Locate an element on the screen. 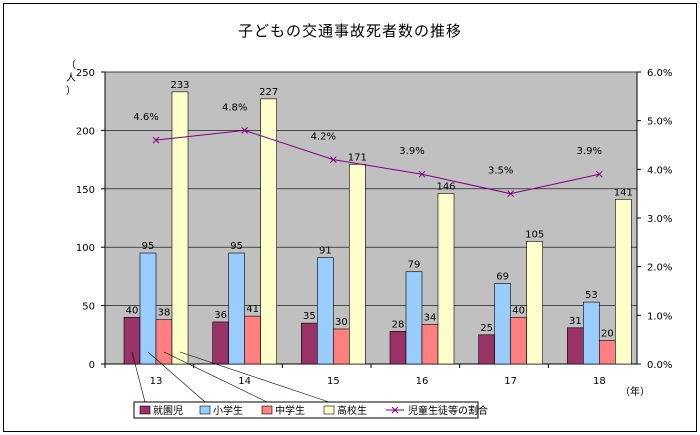  y-right-tick-label: 6.0% is located at coordinates (659, 73).